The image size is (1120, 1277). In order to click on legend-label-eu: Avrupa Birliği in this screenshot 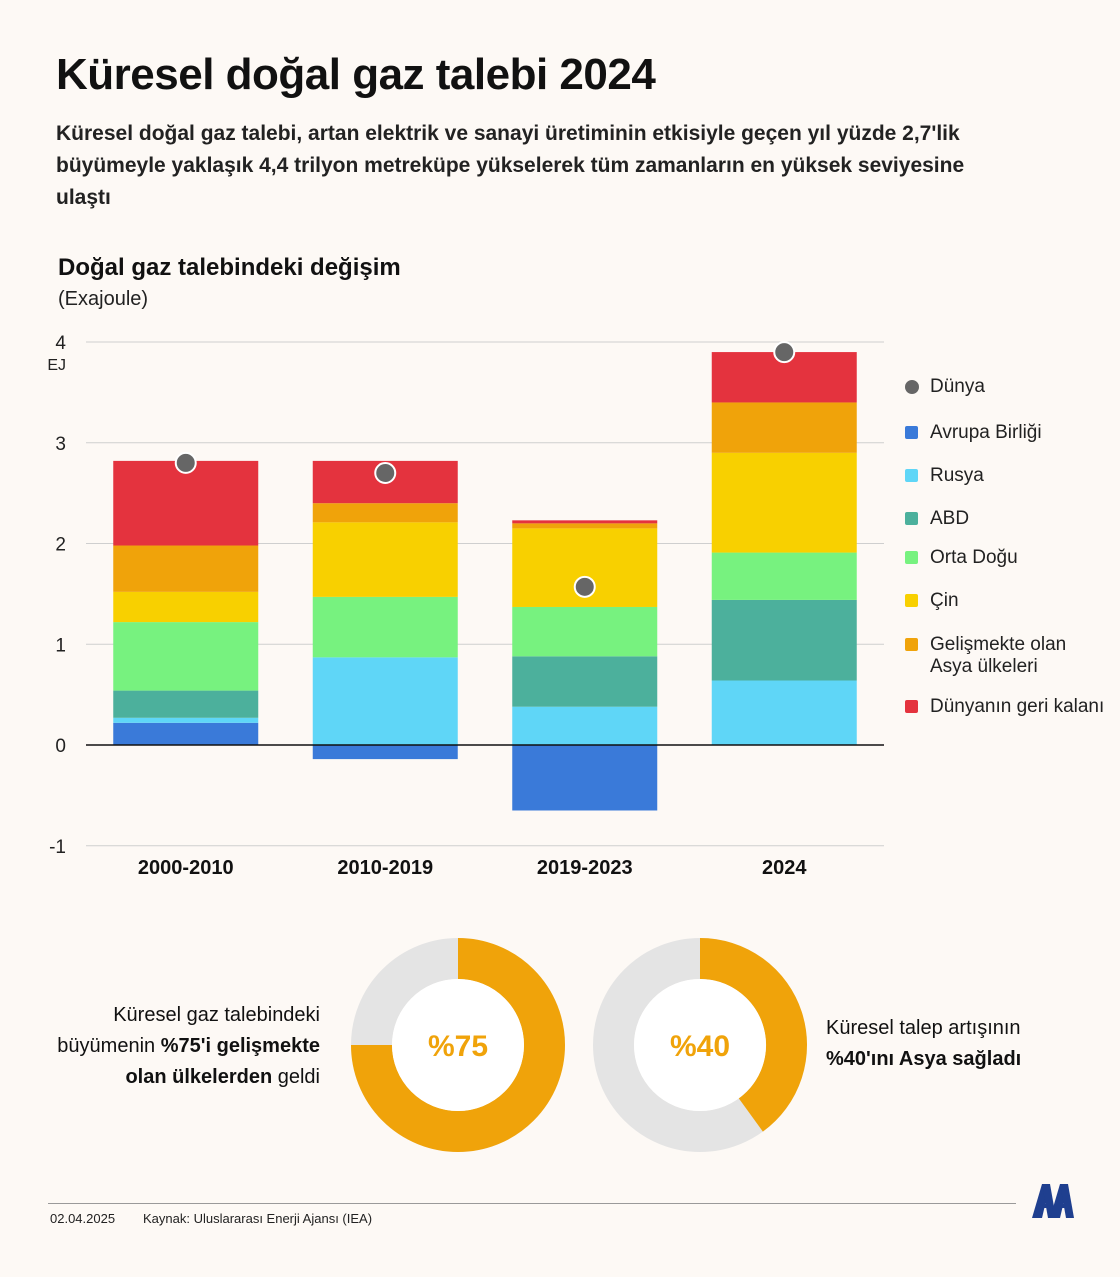, I will do `click(986, 432)`.